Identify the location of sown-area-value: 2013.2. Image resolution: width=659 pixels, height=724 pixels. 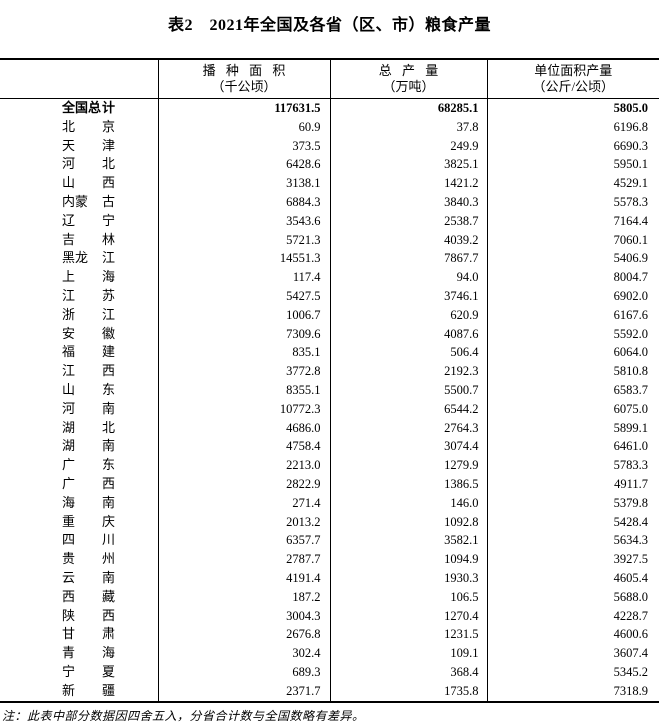
(243, 522).